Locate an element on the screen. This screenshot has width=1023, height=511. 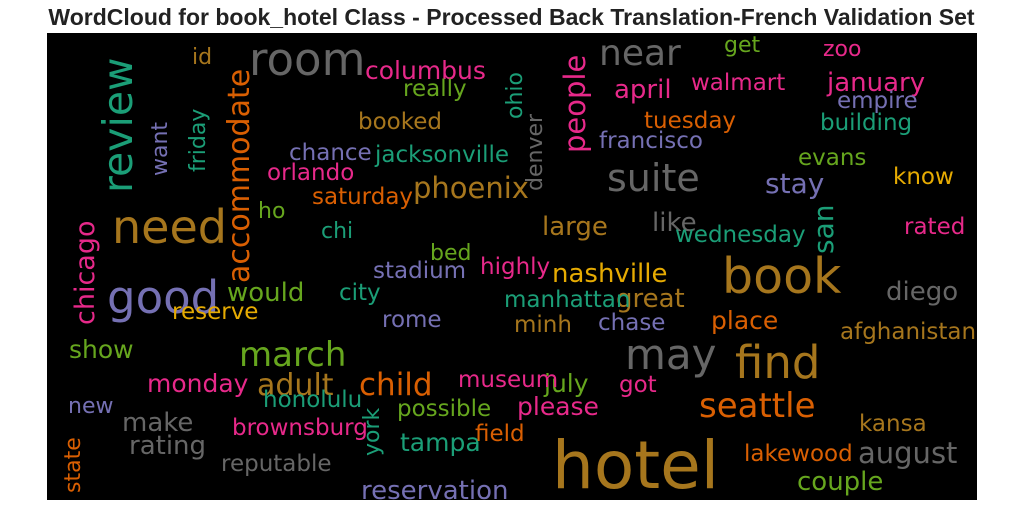
word-chance: chance is located at coordinates (330, 153).